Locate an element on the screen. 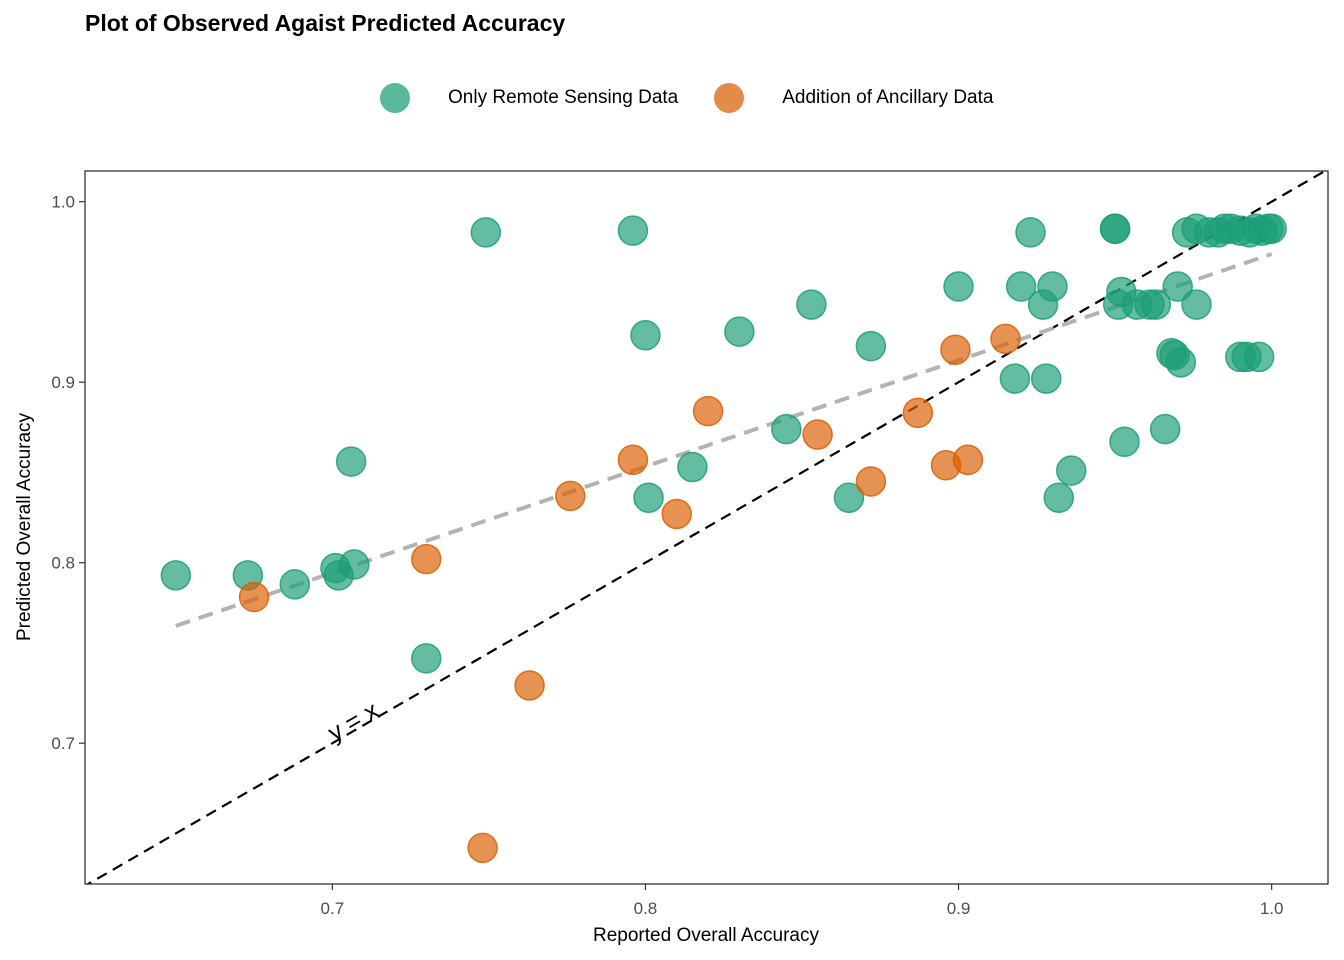  x-tick-label: 0.7 is located at coordinates (333, 908).